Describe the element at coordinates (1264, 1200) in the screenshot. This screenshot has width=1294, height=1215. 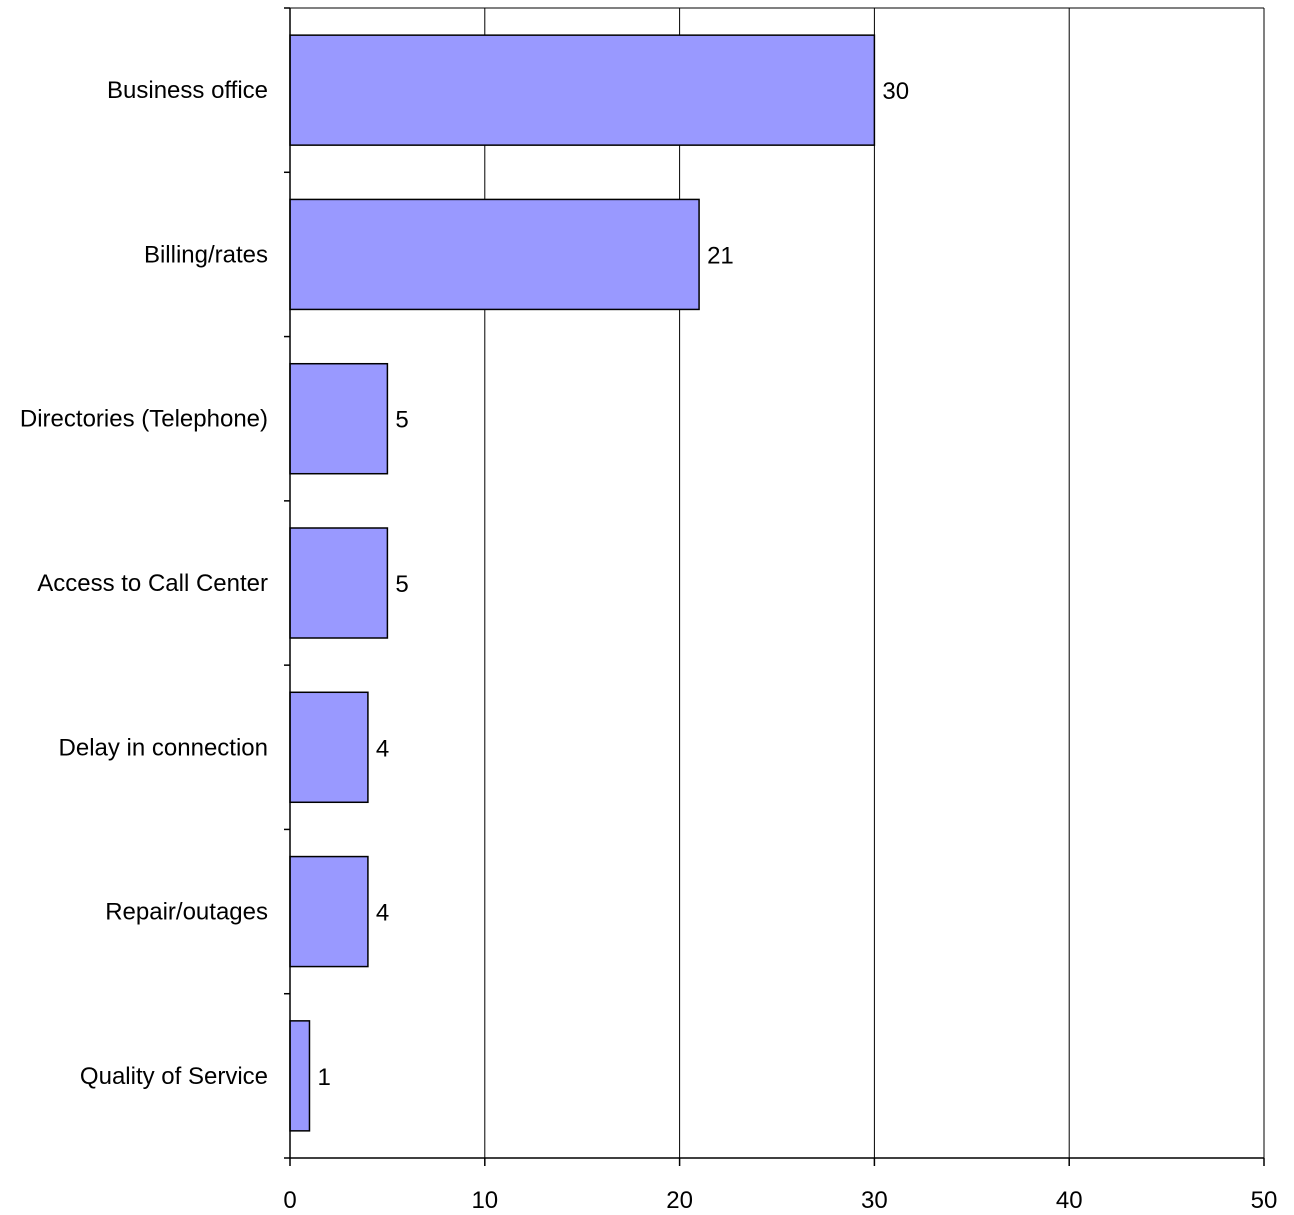
I see `x-tick-label: 50` at that location.